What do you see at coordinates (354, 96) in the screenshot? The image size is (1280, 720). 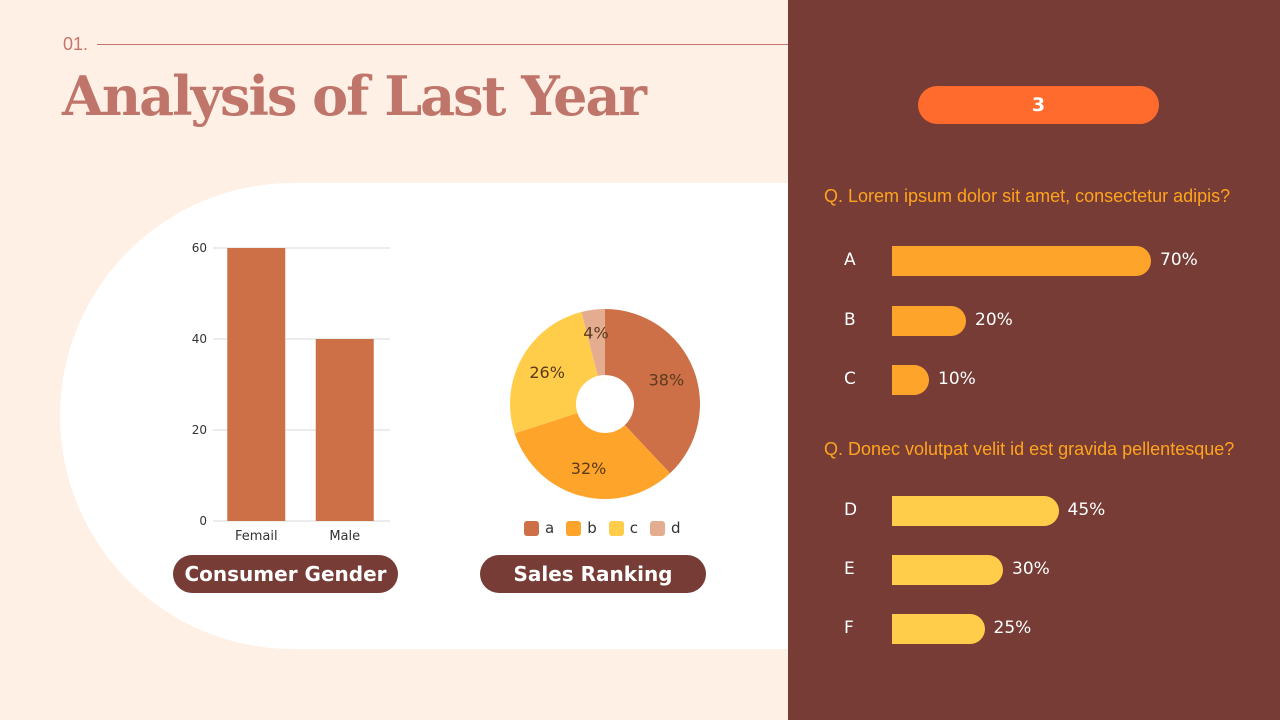 I see `page-title: Analysis of Last Year` at bounding box center [354, 96].